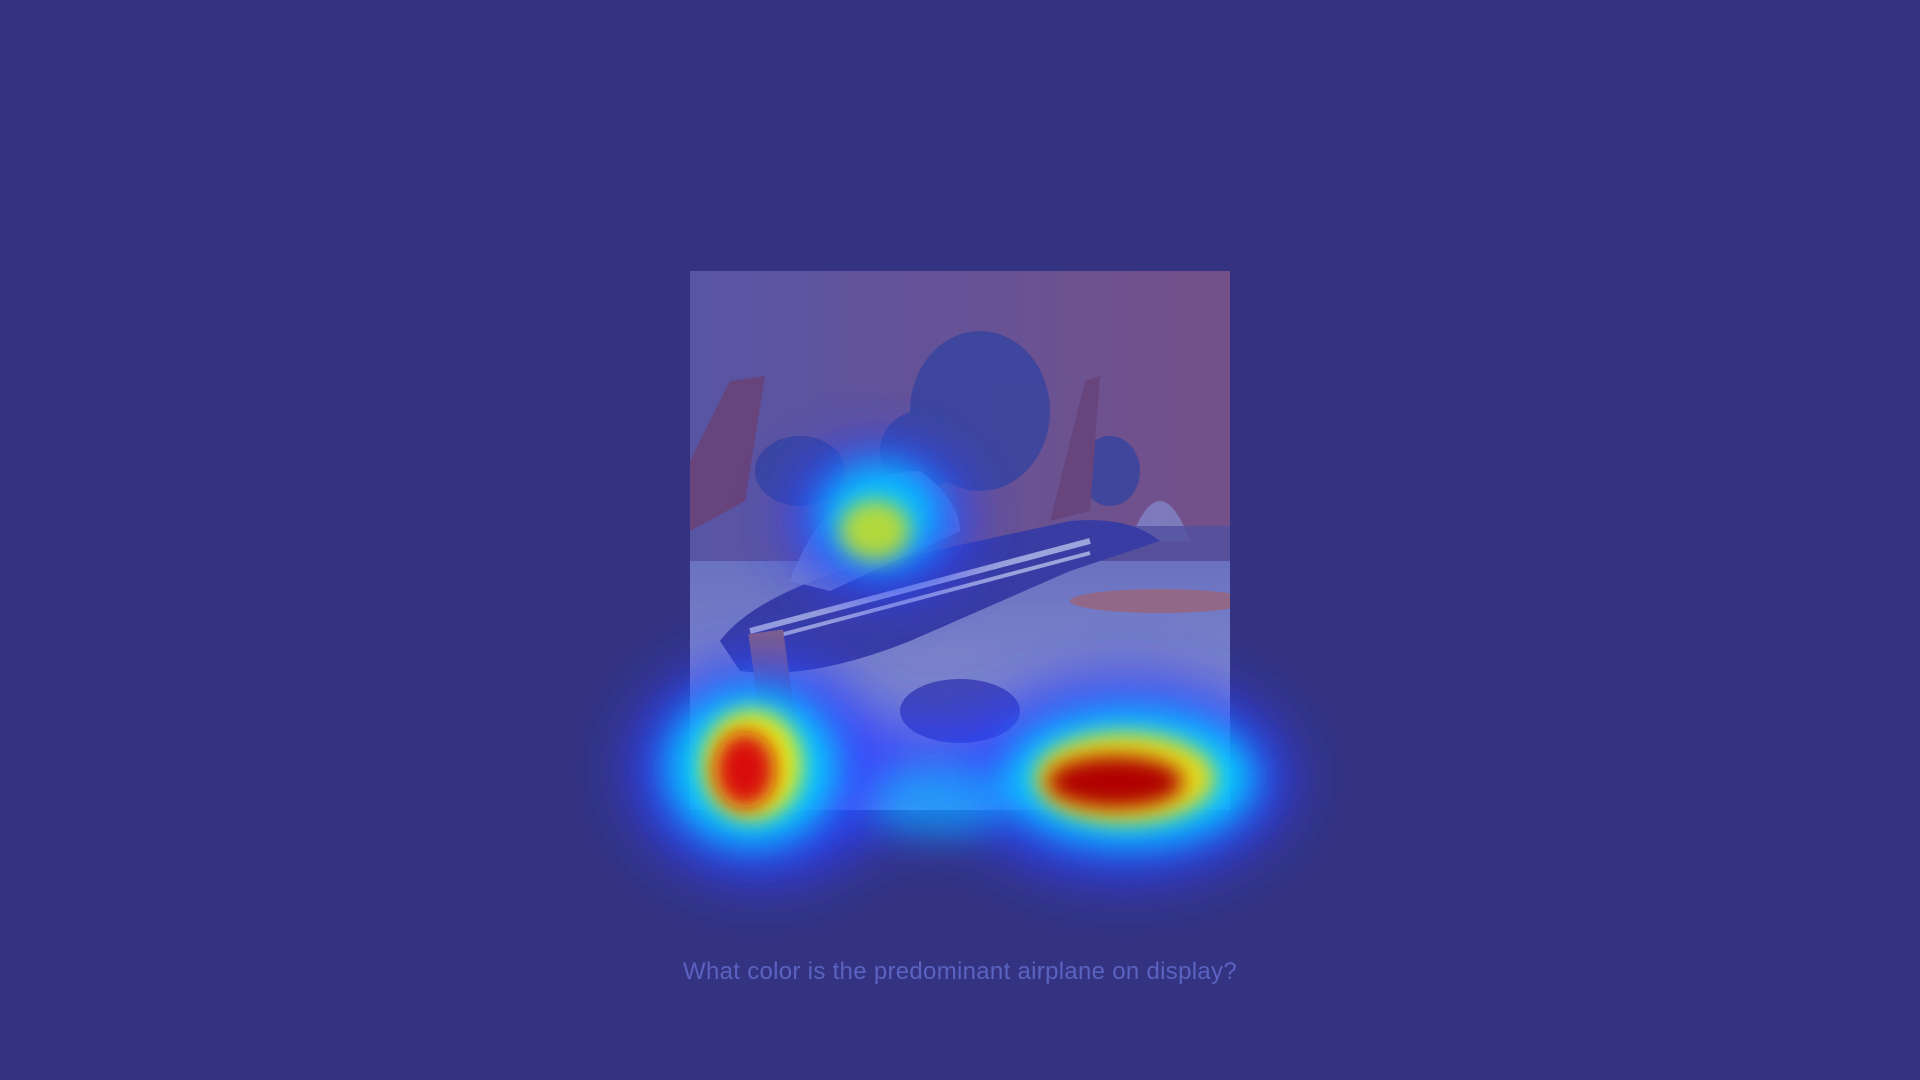 Image resolution: width=1920 pixels, height=1080 pixels. Describe the element at coordinates (940, 596) in the screenshot. I see `airplane-fuselage` at that location.